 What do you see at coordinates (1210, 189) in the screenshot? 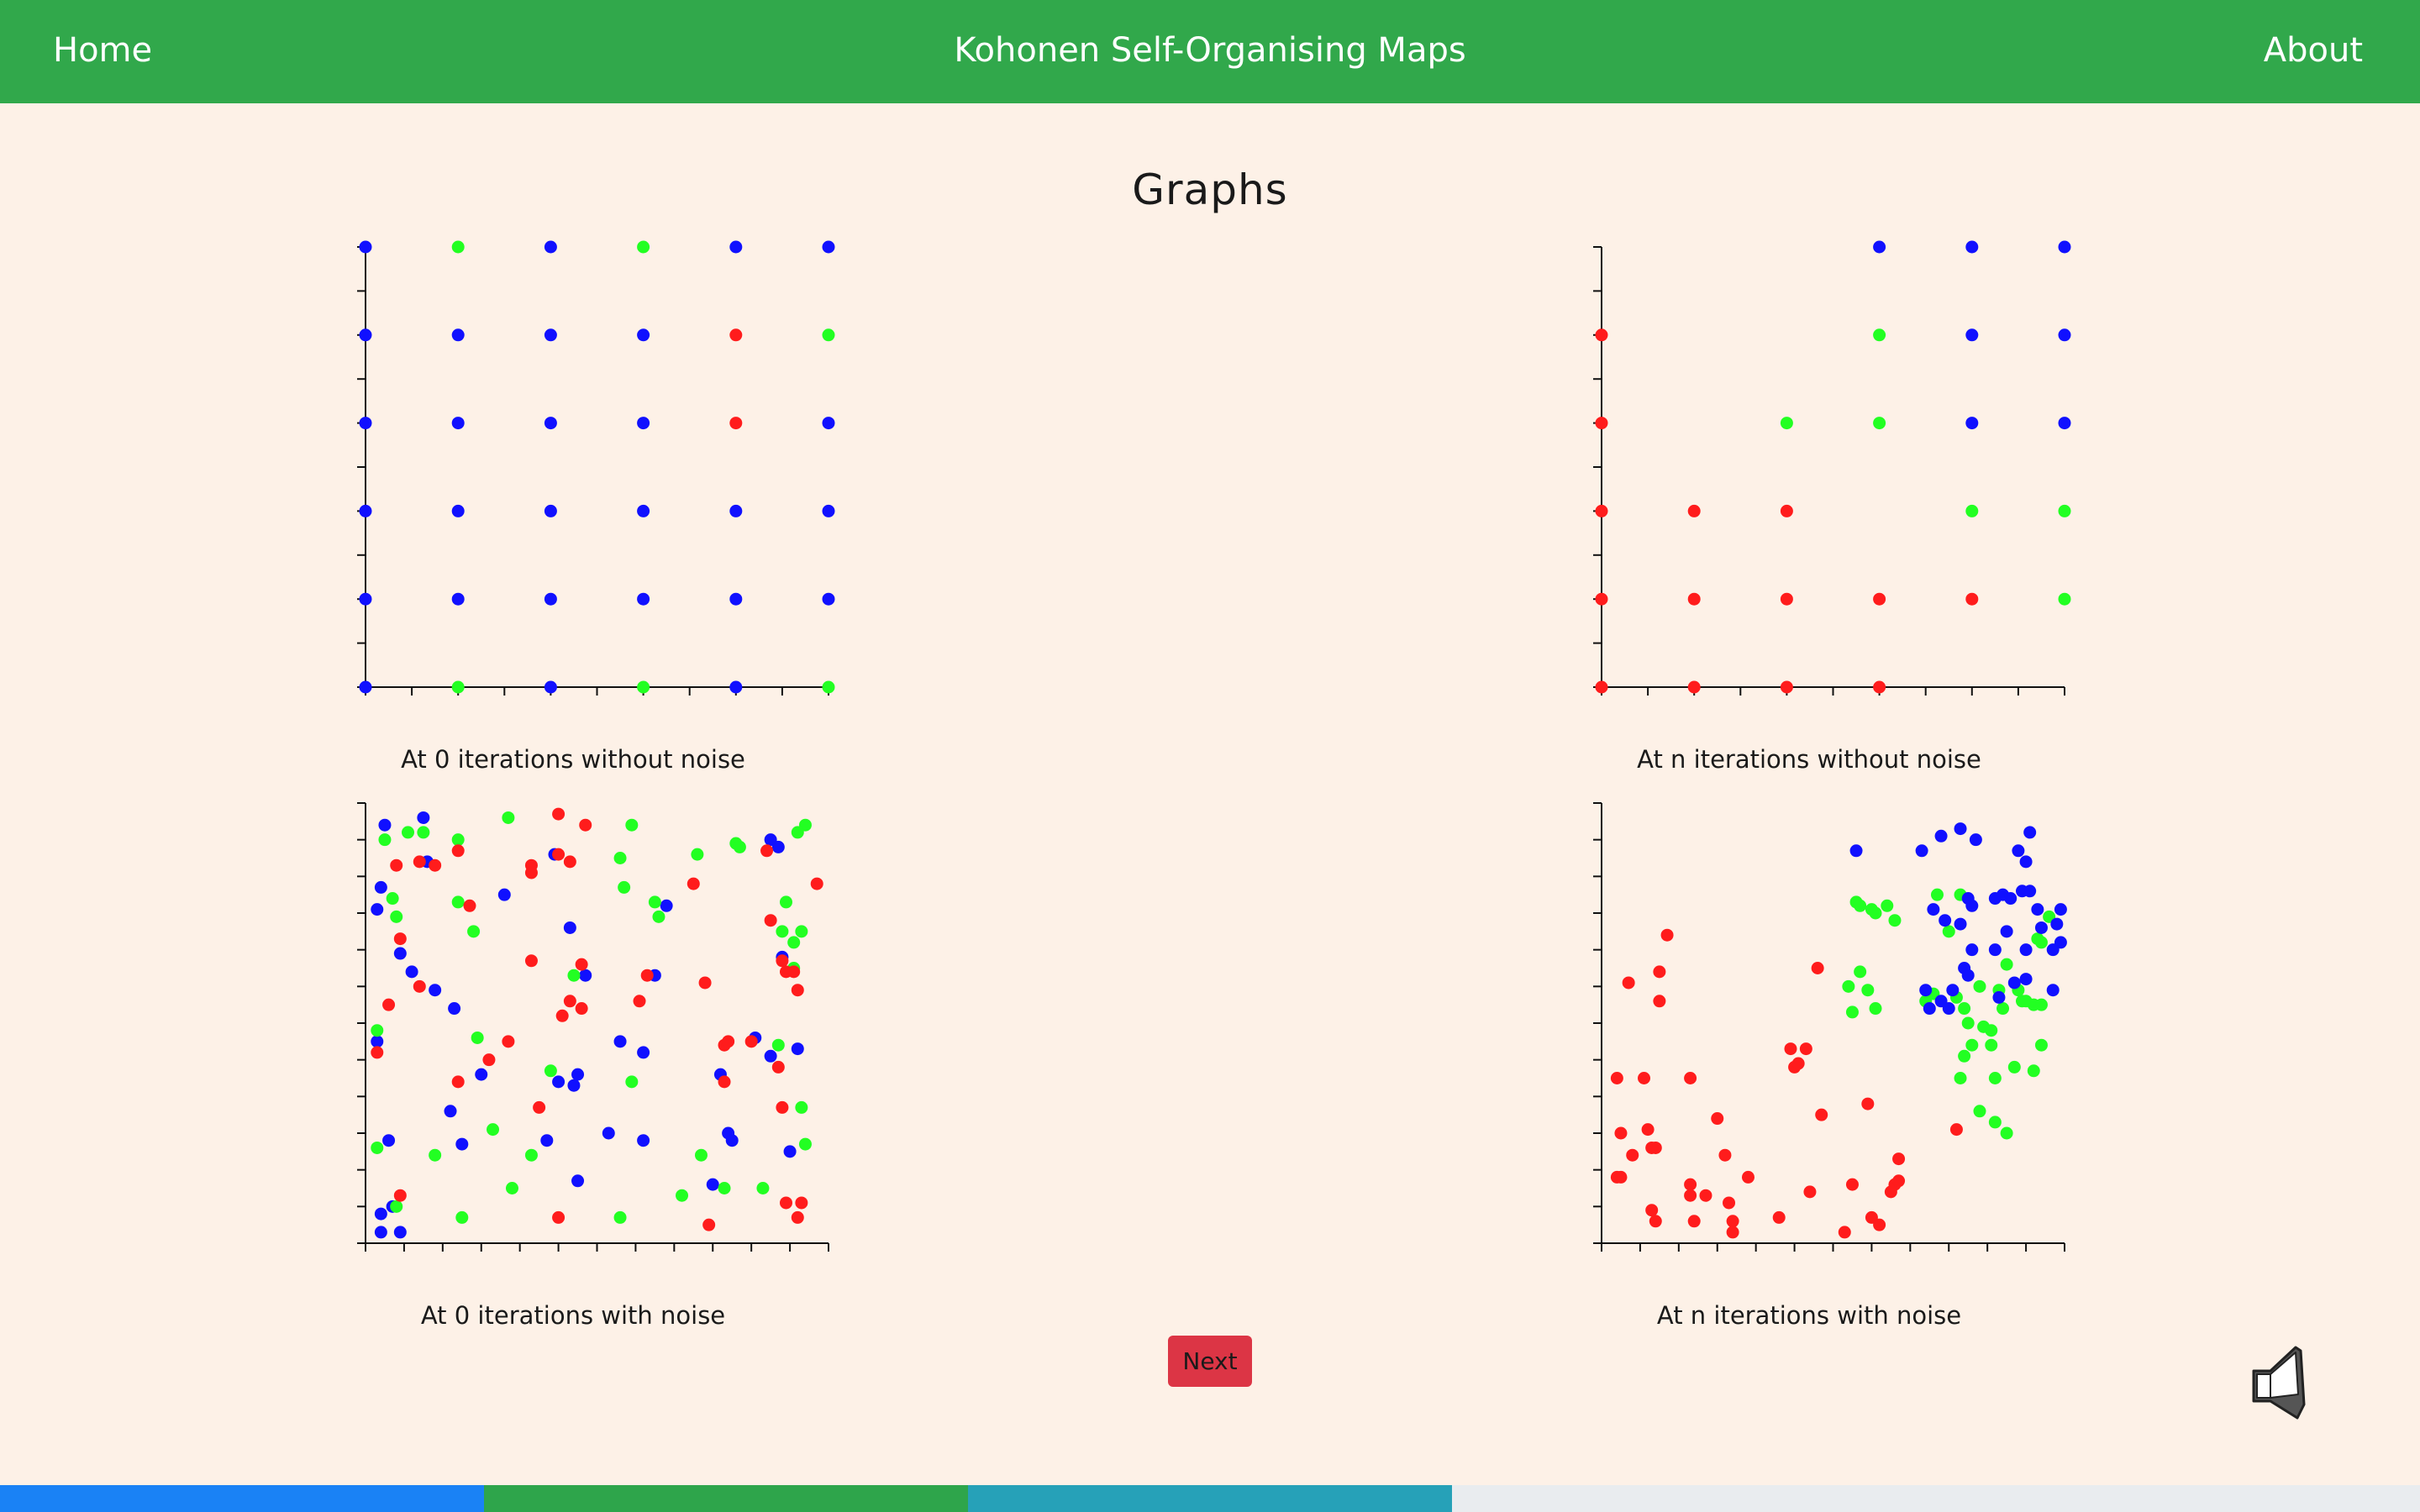
I see `page-title: Graphs` at bounding box center [1210, 189].